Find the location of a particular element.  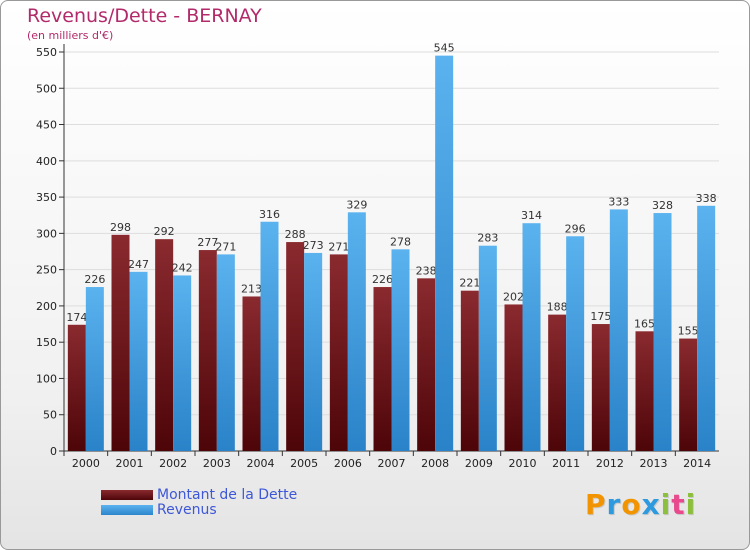

data-label-revenue: 242 is located at coordinates (182, 267).